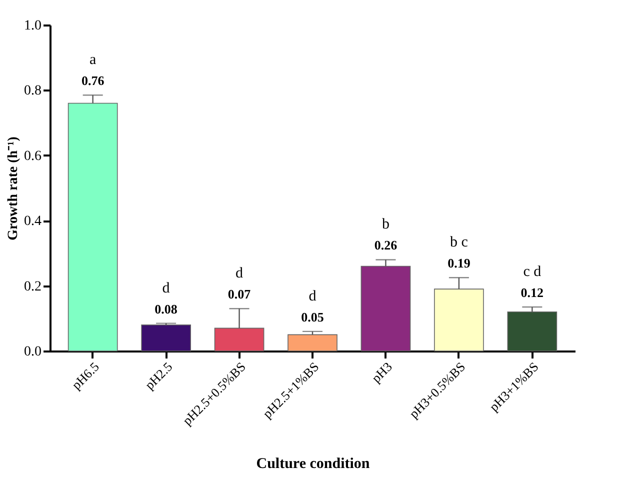 This screenshot has height=479, width=619. What do you see at coordinates (33, 26) in the screenshot?
I see `y-tick-label: 1.0` at bounding box center [33, 26].